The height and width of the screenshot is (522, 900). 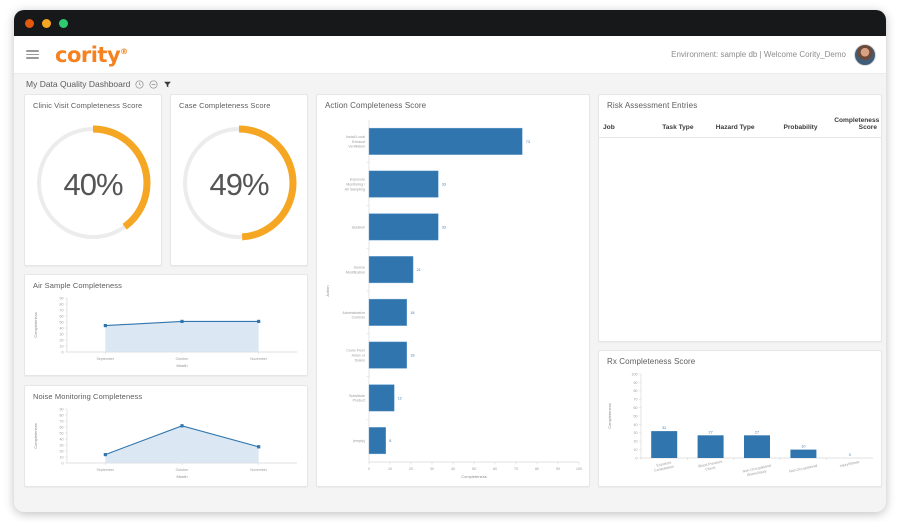 I want to click on maximize-button, so click(x=63, y=23).